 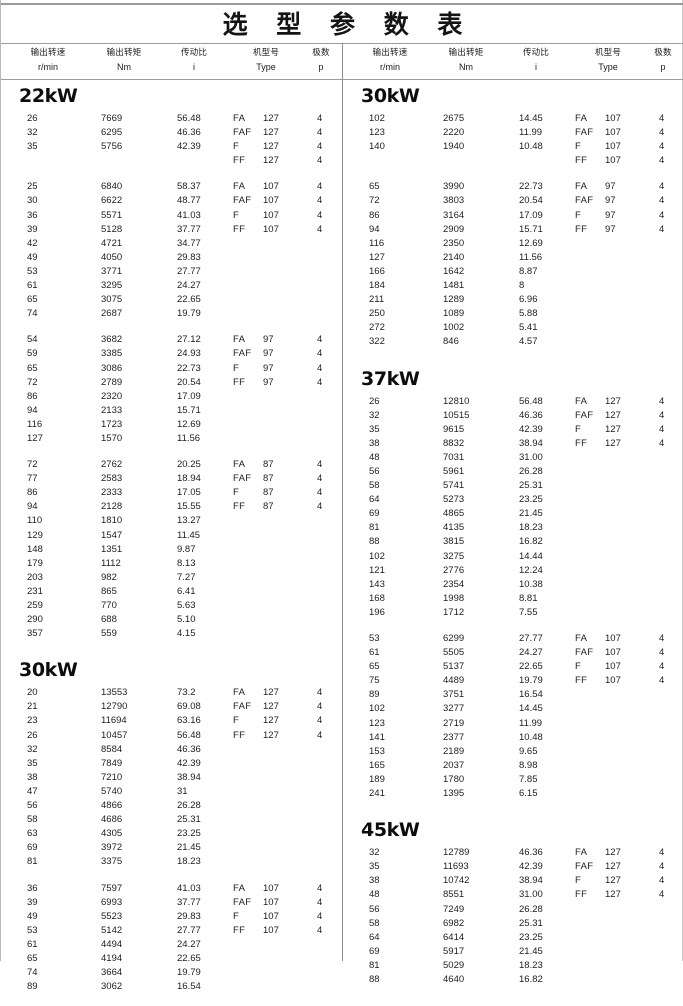 I want to click on cell-output-speed: 30, so click(x=56, y=201).